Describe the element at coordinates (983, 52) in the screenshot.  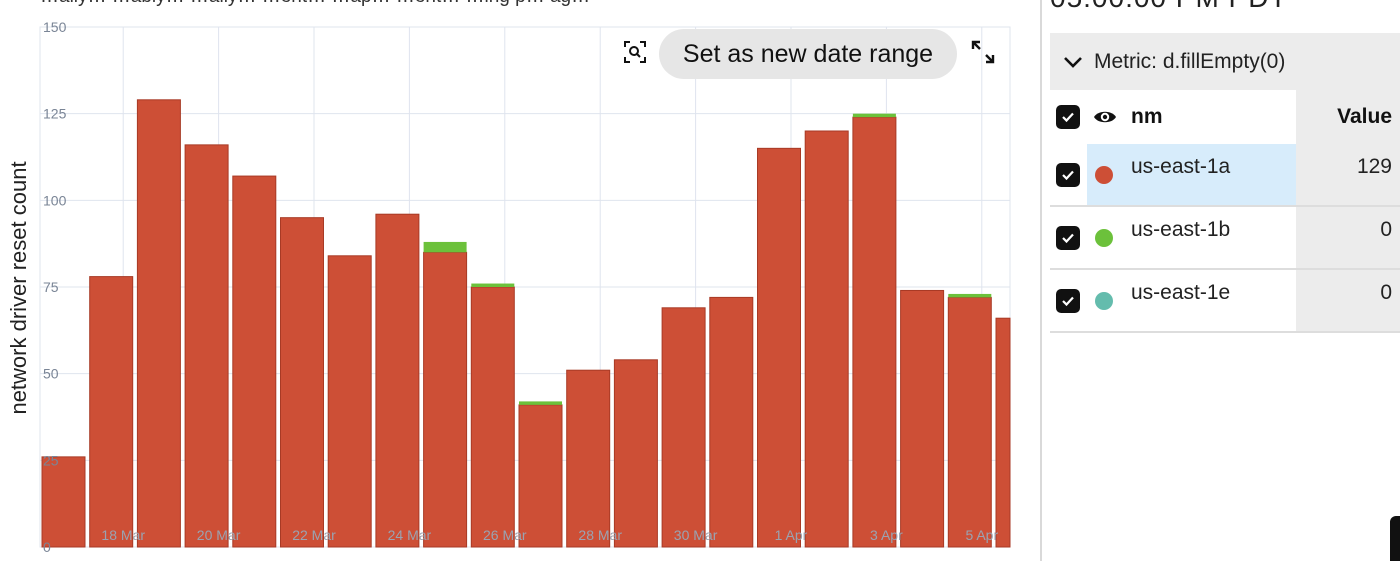
I see `expand-icon` at that location.